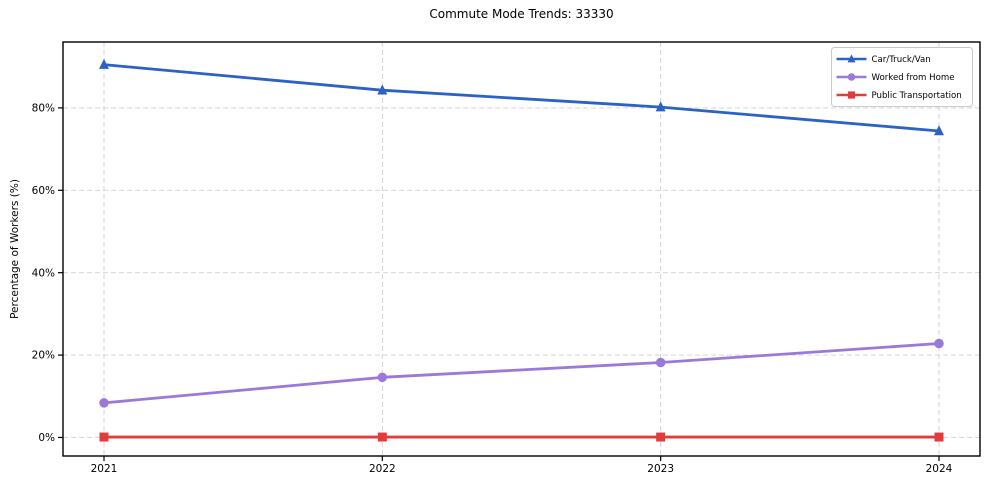 This screenshot has height=490, width=990. I want to click on x-tick-label: 2022, so click(382, 469).